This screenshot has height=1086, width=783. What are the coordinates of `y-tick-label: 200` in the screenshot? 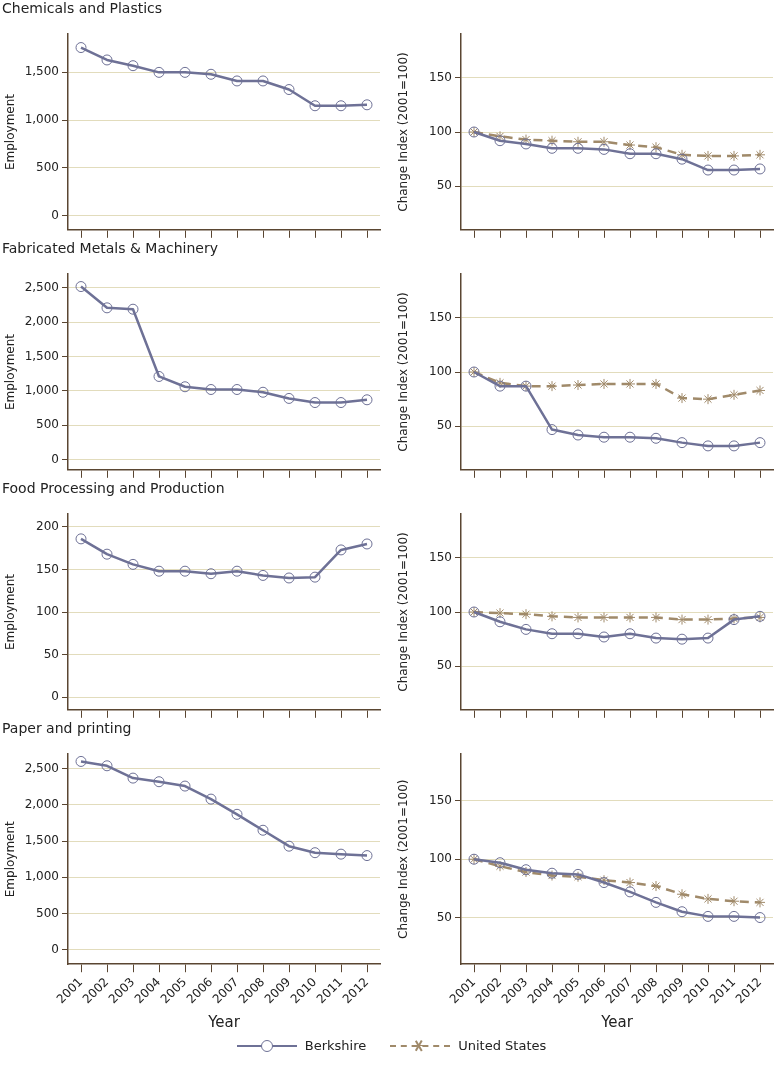 It's located at (47, 526).